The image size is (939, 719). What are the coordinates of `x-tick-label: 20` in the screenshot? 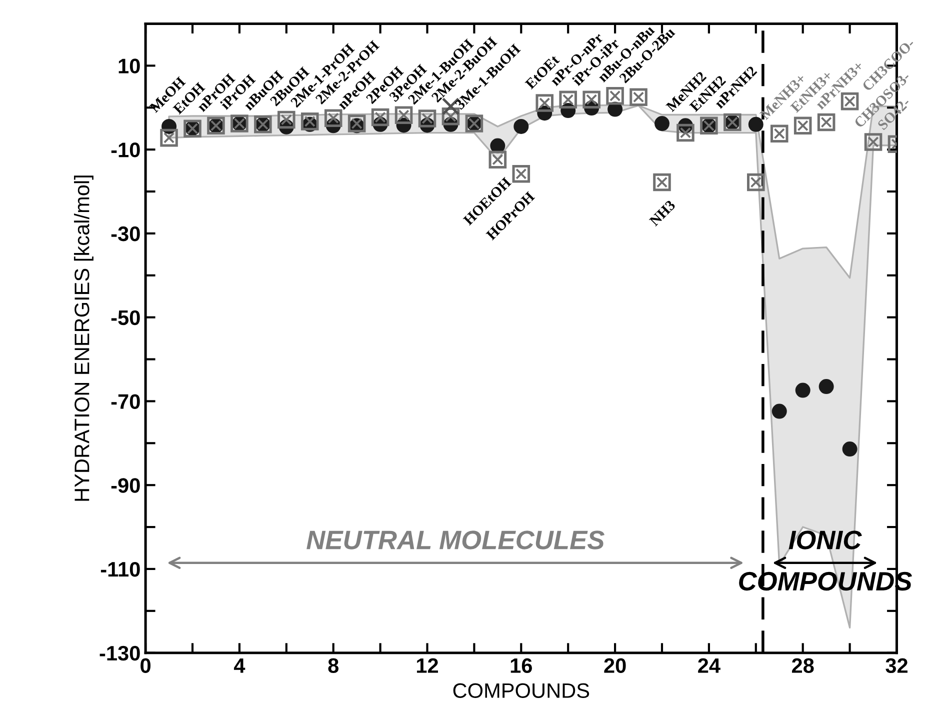 It's located at (615, 666).